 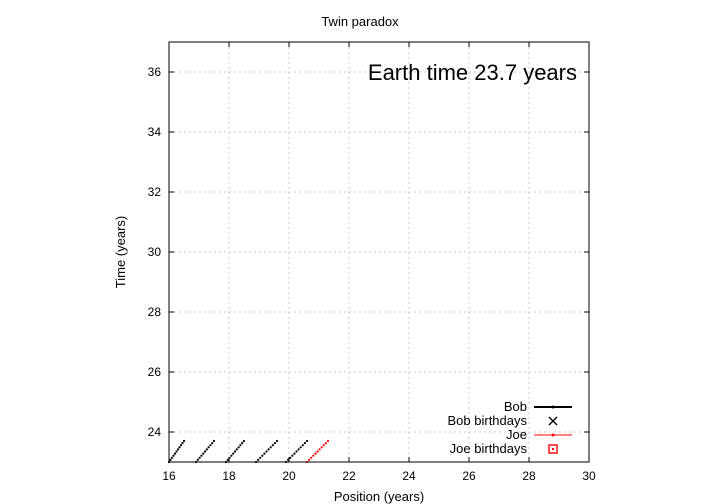 I want to click on y-tick-label: 34, so click(x=155, y=132).